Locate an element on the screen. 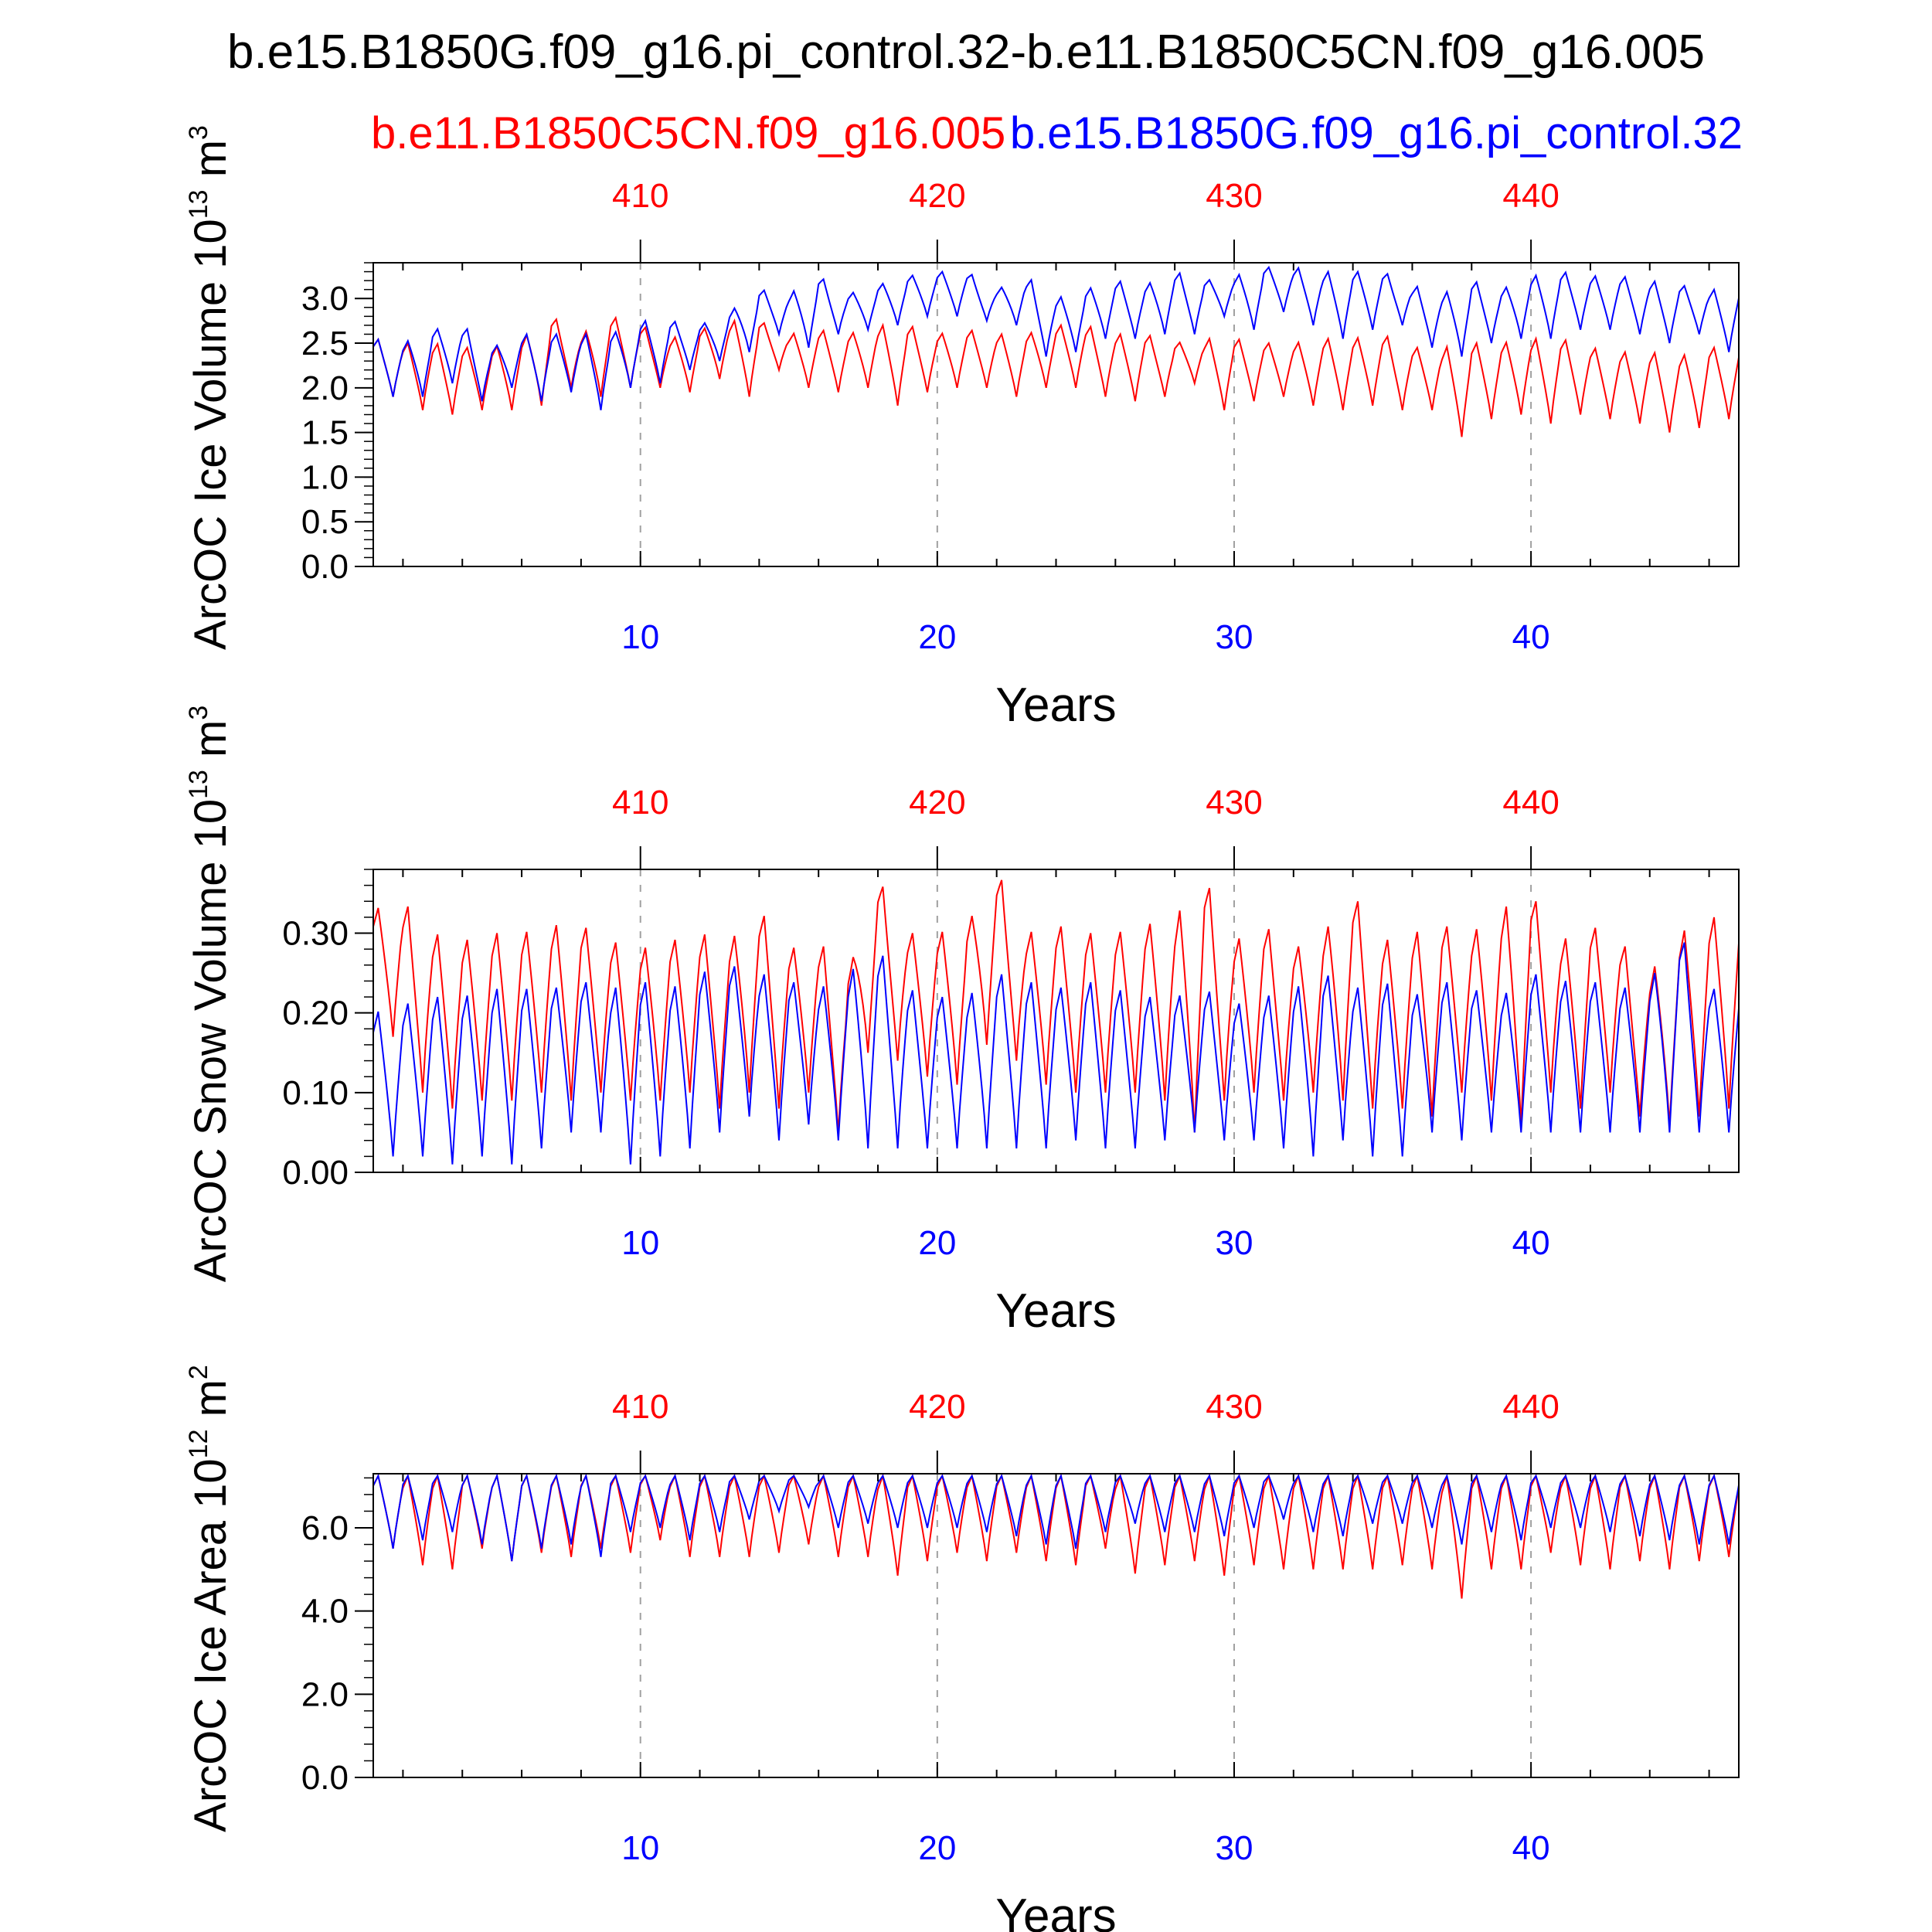  legend-blue-case: b.e15.B1850G.f09_g16.pi_control.32 is located at coordinates (1376, 133).